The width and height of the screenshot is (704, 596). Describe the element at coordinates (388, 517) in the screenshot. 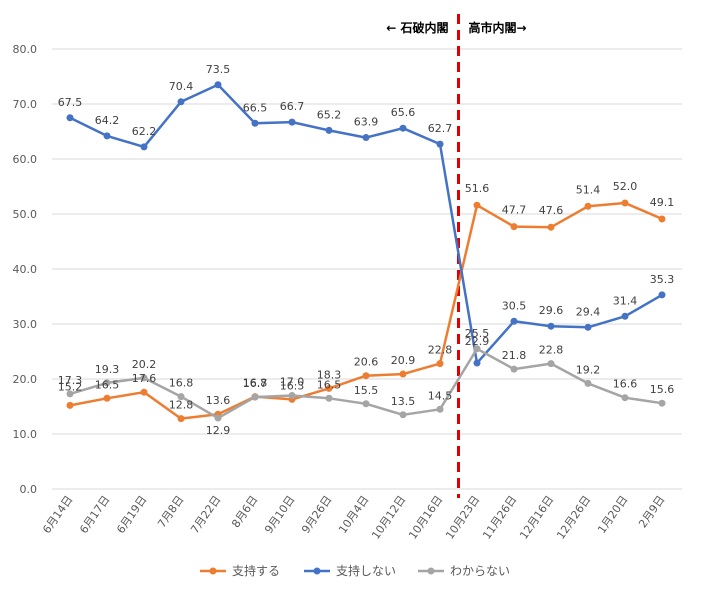

I see `x-tick-label: 10月12日` at that location.